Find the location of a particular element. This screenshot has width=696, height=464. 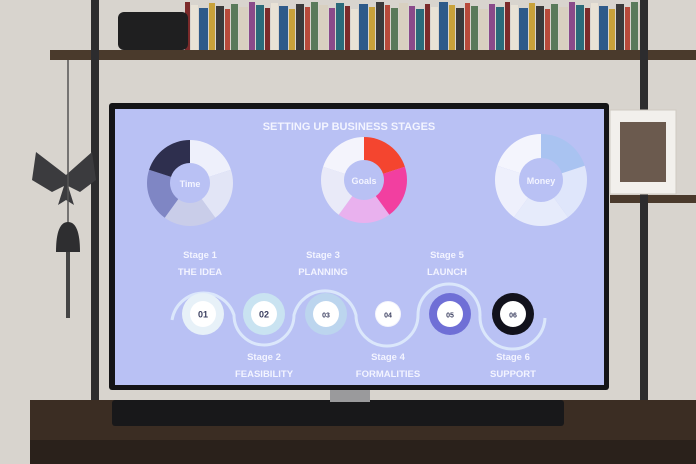

stage-name: THE IDEA is located at coordinates (200, 272).